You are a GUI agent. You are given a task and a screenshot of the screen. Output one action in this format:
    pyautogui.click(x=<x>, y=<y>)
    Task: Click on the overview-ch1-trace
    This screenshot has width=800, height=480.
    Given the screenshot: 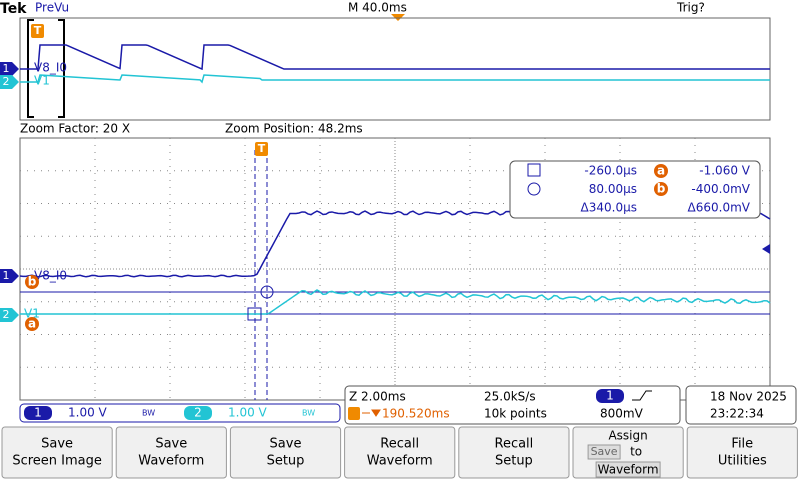 What is the action you would take?
    pyautogui.click(x=395, y=57)
    